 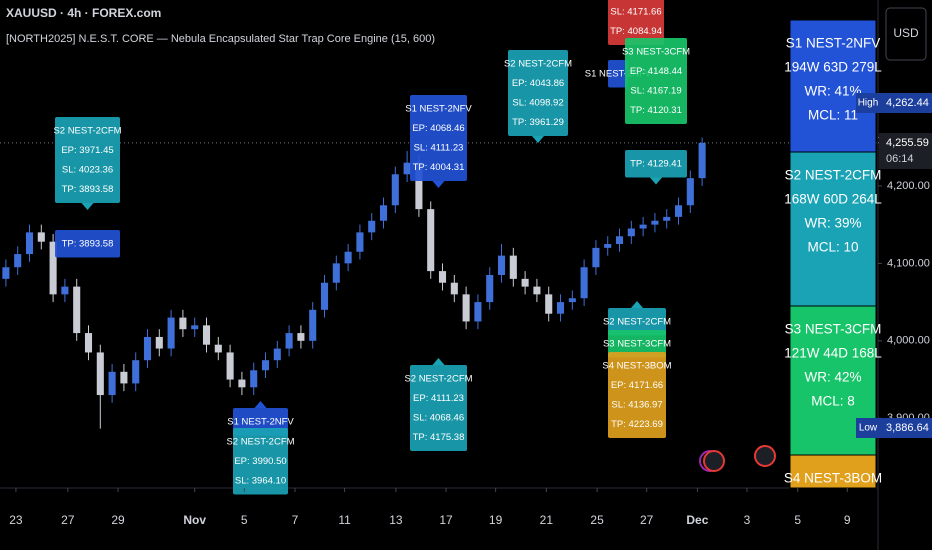 I want to click on price-marker-value: 3,886.64, so click(x=907, y=428).